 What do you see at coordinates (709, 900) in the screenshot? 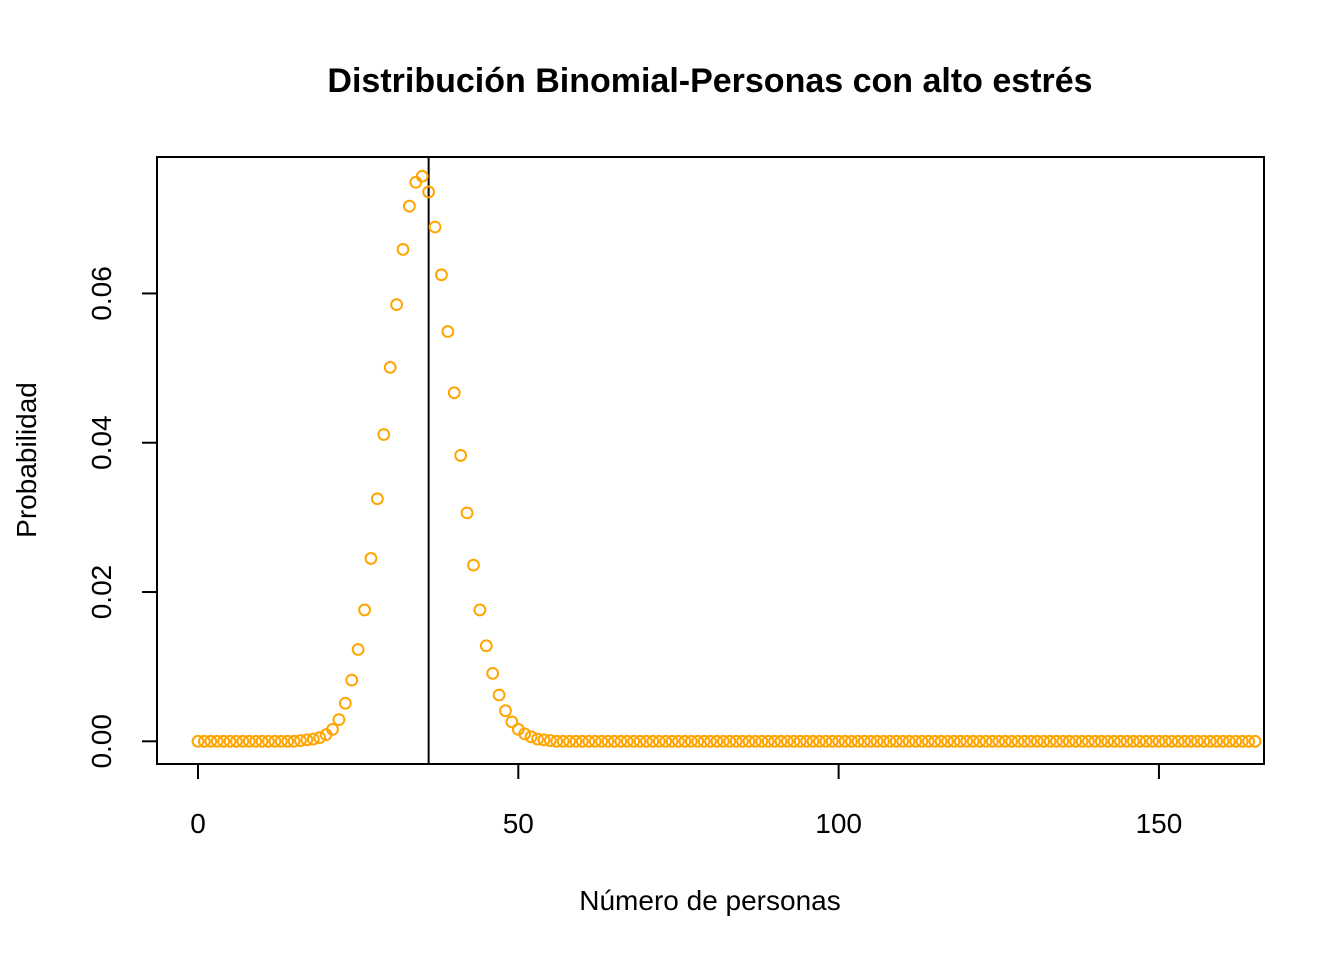
I see `x-axis-label: Número de personas` at bounding box center [709, 900].